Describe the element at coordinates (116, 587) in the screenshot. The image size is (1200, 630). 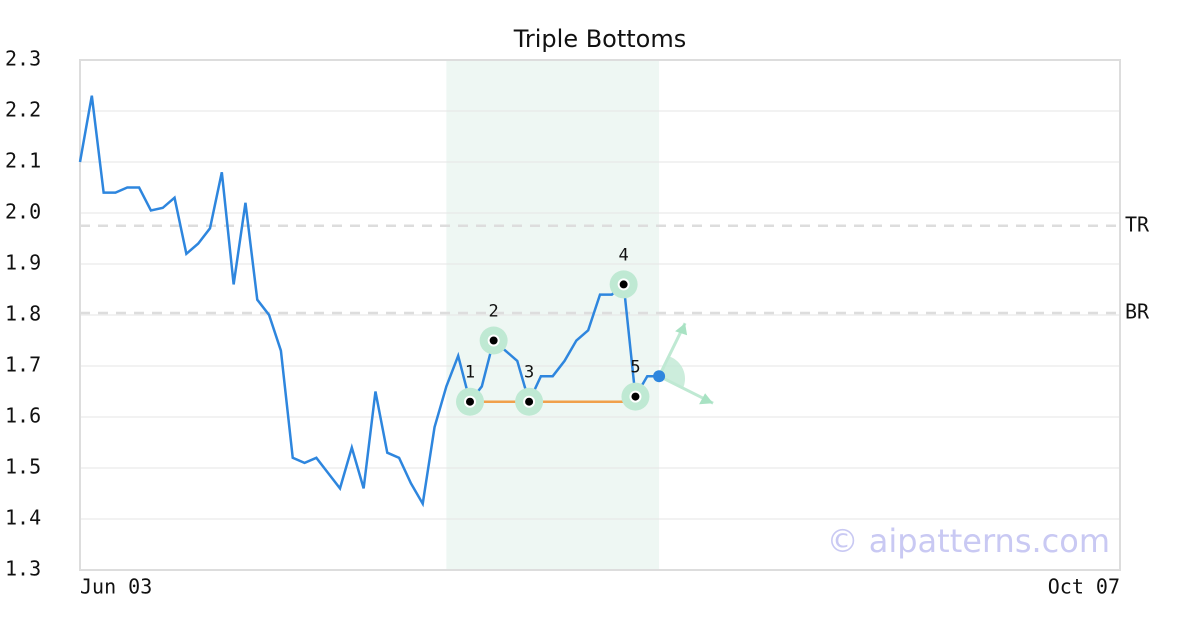
I see `x-tick-label: Jun 03` at that location.